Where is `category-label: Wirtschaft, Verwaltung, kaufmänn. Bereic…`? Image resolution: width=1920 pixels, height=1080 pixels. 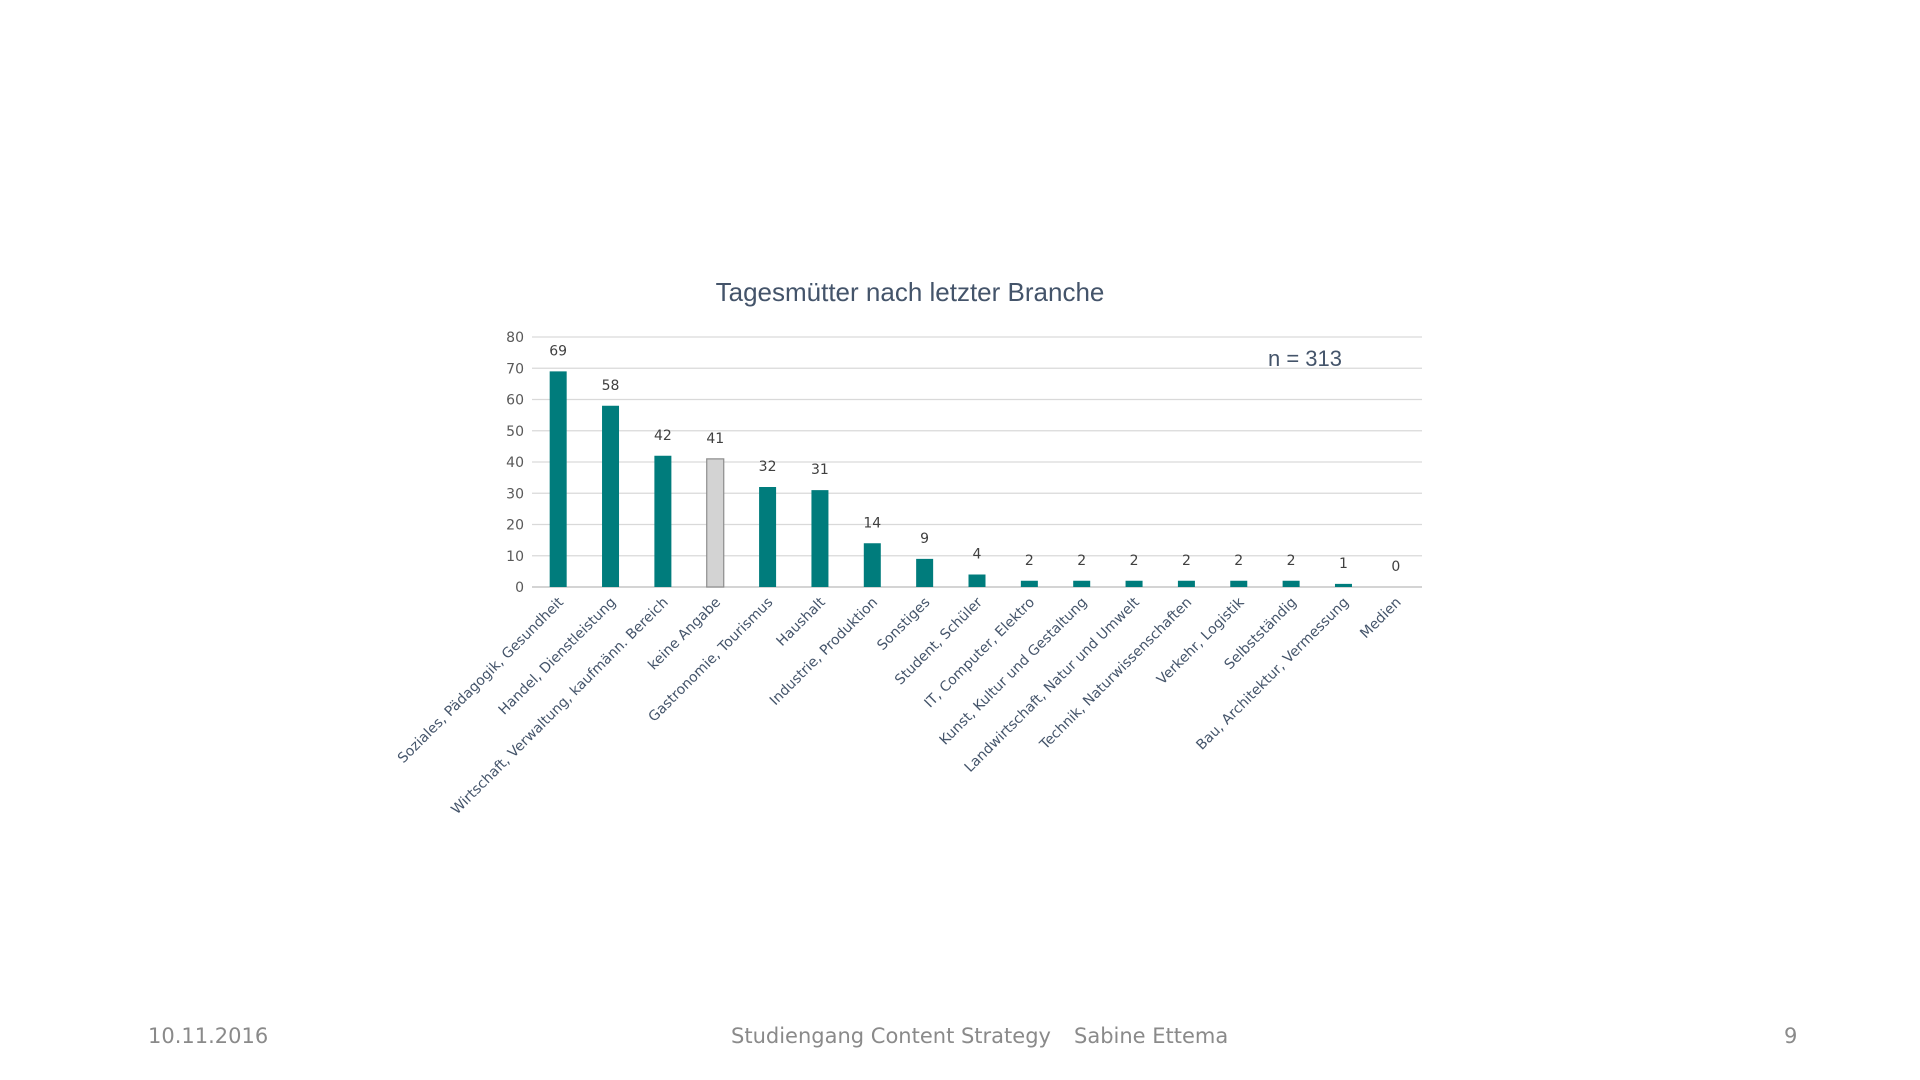 category-label: Wirtschaft, Verwaltung, kaufmänn. Bereic… is located at coordinates (559, 706).